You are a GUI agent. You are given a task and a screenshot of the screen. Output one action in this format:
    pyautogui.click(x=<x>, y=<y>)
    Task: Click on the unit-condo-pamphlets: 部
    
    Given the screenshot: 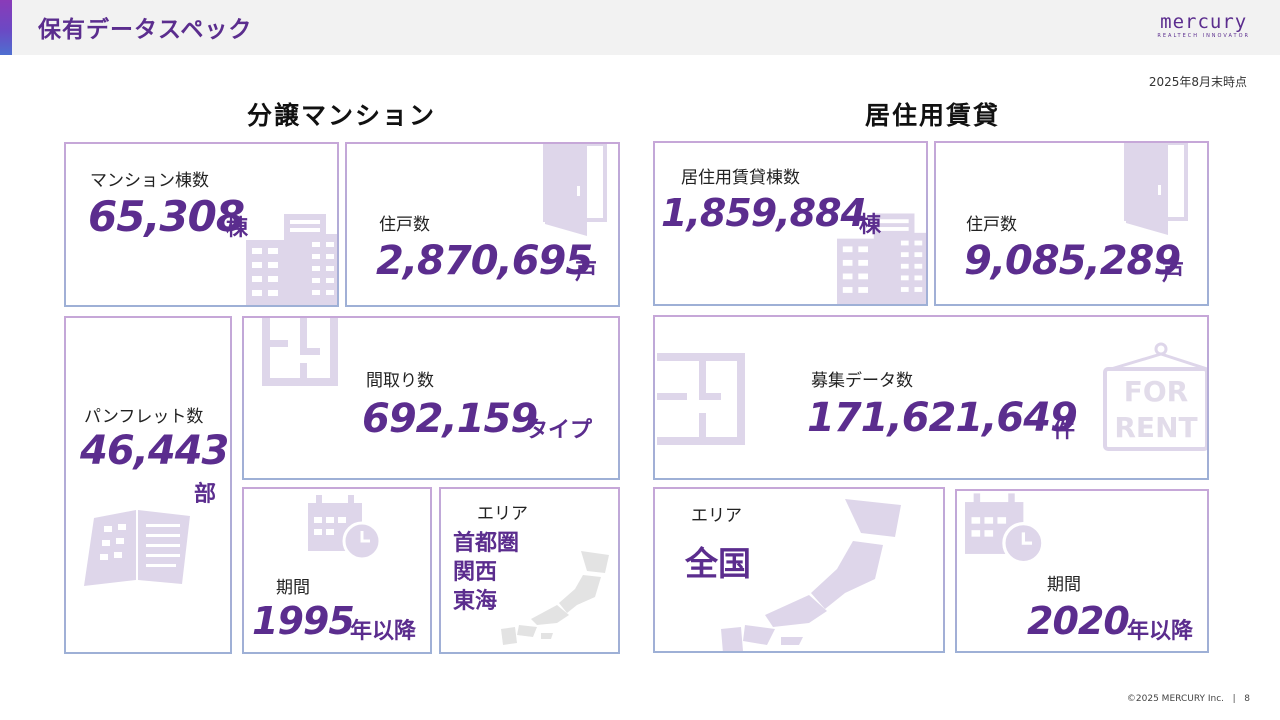 What is the action you would take?
    pyautogui.click(x=205, y=494)
    